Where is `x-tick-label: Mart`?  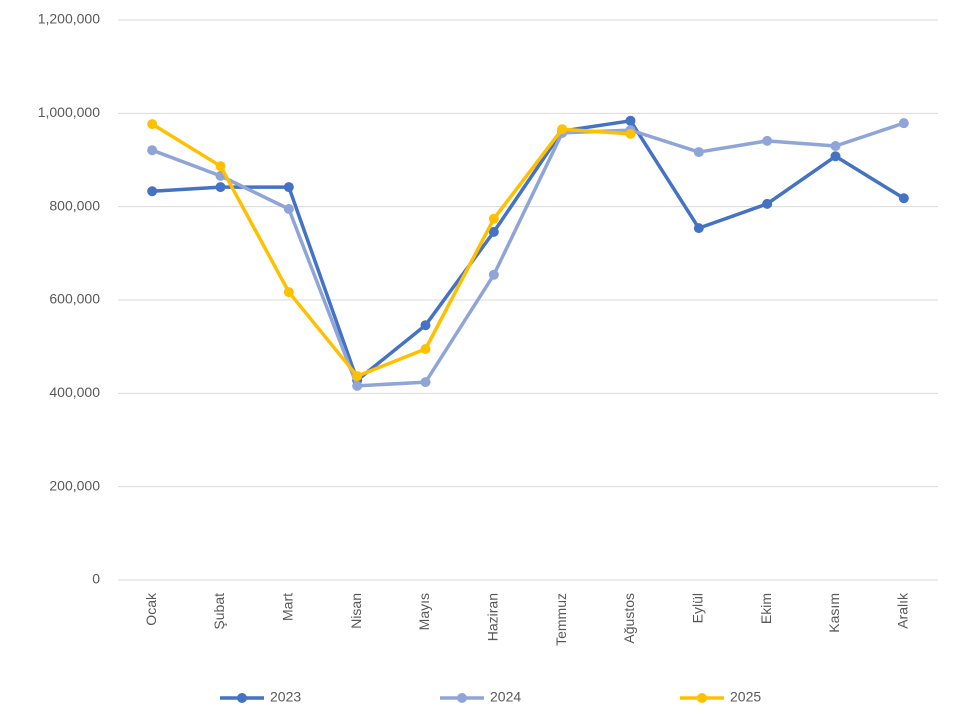 x-tick-label: Mart is located at coordinates (288, 607).